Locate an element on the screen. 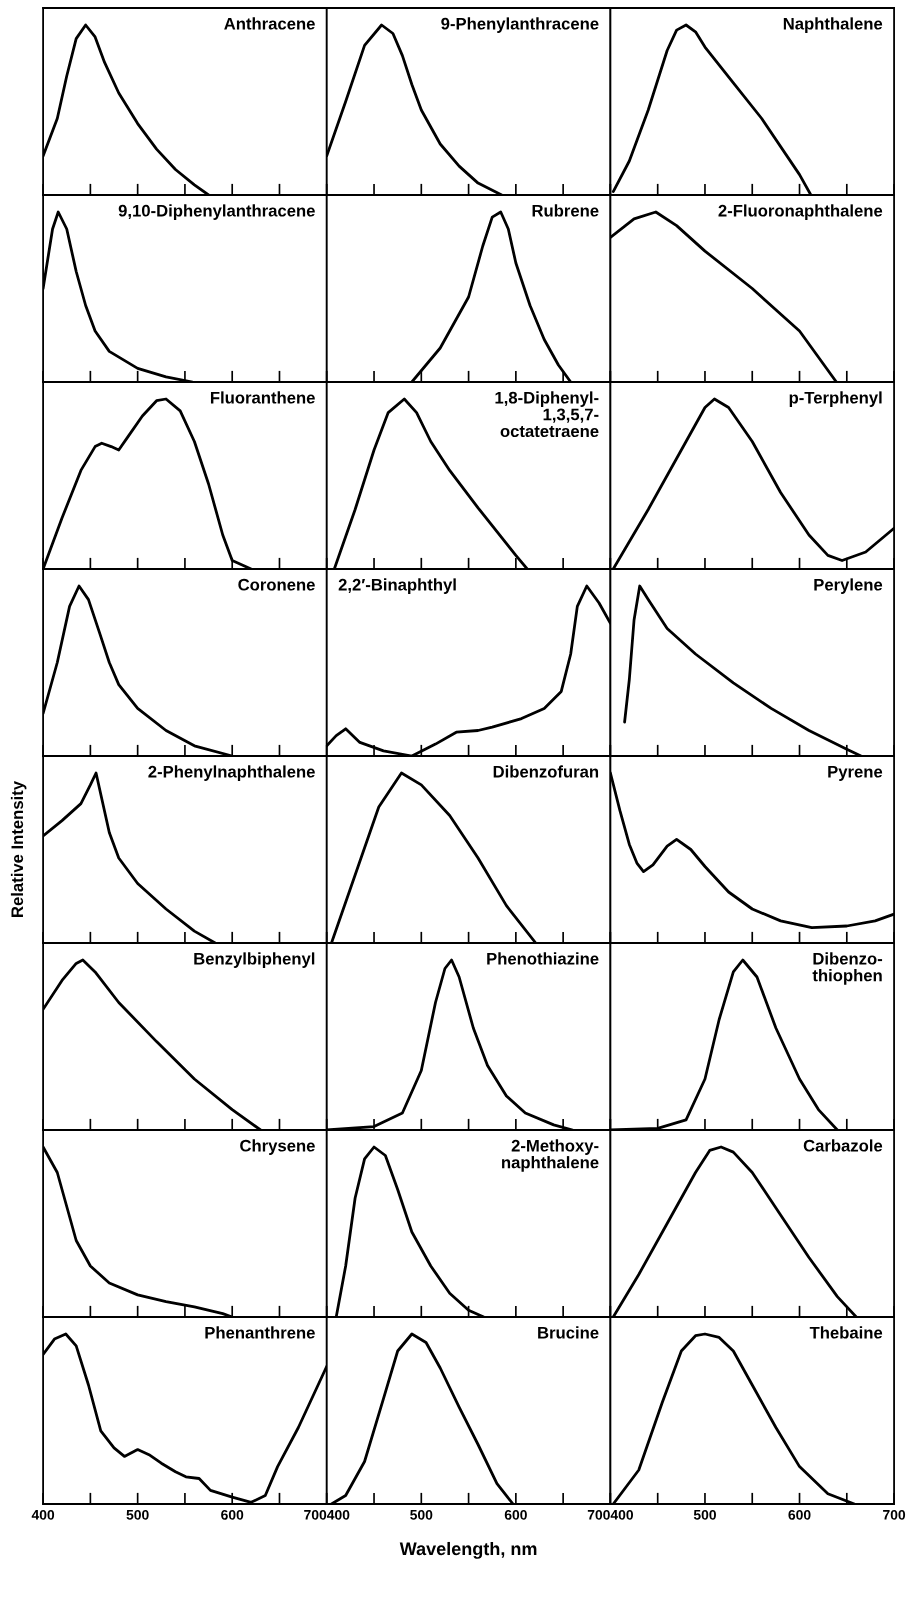  x-axis-title: Wavelength, nm is located at coordinates (468, 1550).